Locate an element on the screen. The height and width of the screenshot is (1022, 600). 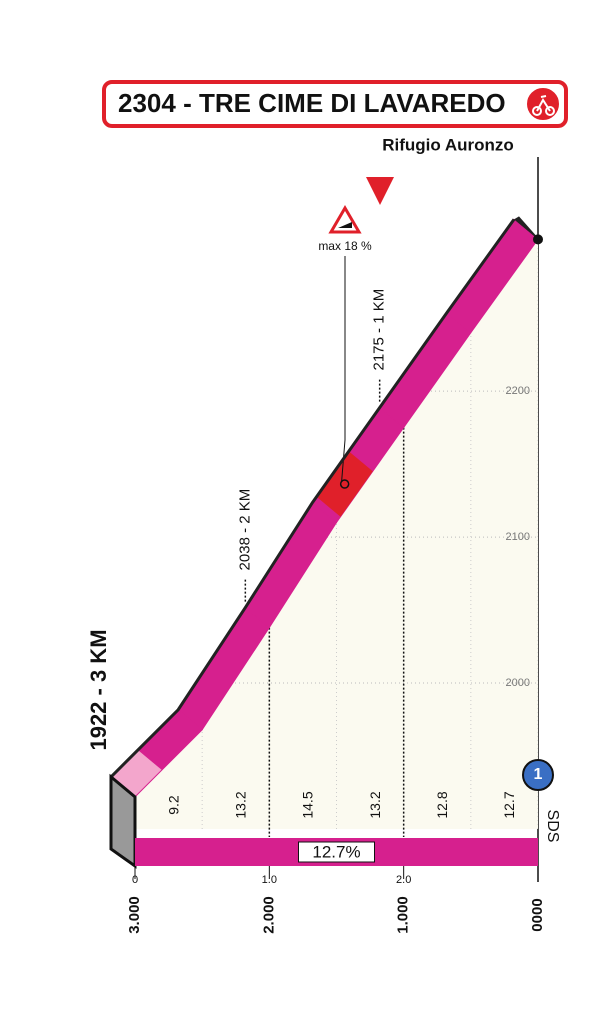
km-flag is located at coordinates (380, 191).